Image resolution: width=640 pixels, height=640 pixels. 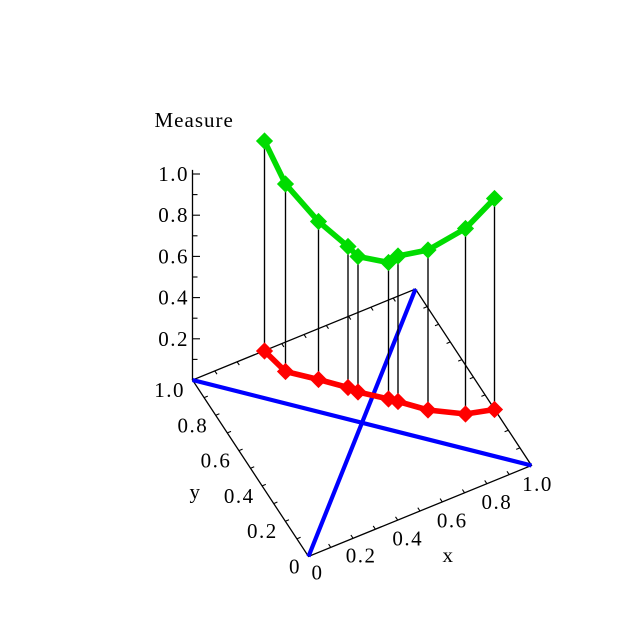 I want to click on svg-text: Measure, so click(x=194, y=120).